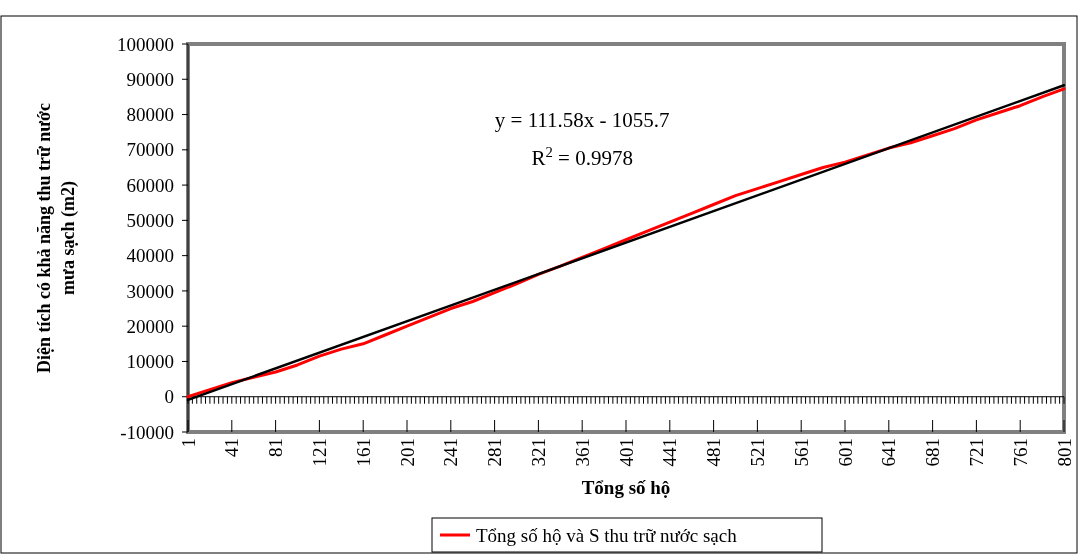 This screenshot has height=554, width=1078. I want to click on x-tick-label: 361, so click(582, 452).